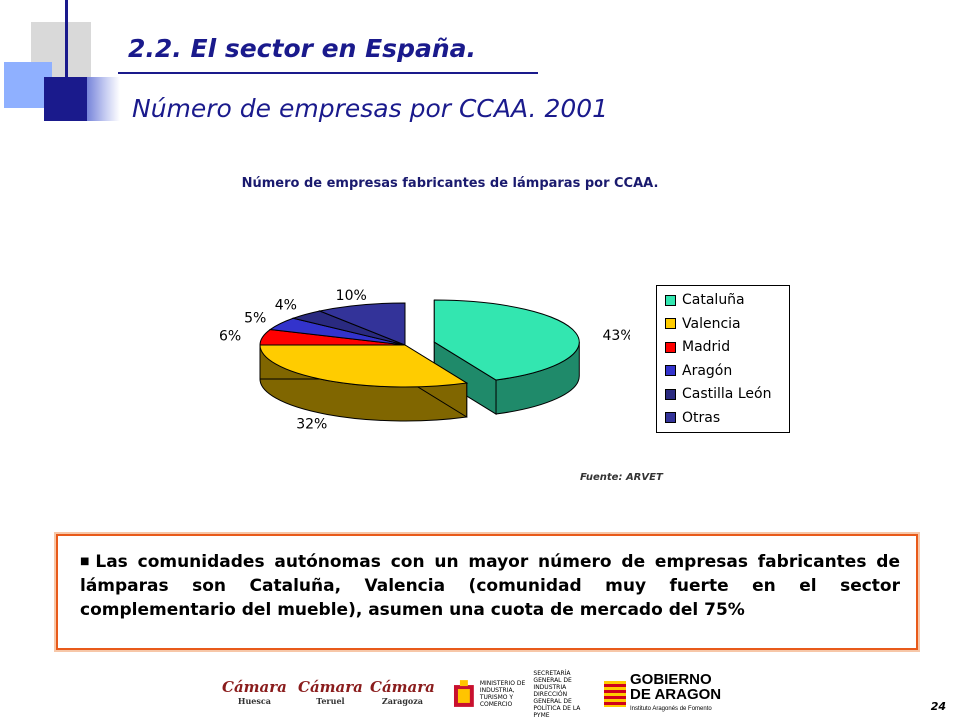 Image resolution: width=960 pixels, height=720 pixels. Describe the element at coordinates (102, 99) in the screenshot. I see `decor-block-fade` at that location.